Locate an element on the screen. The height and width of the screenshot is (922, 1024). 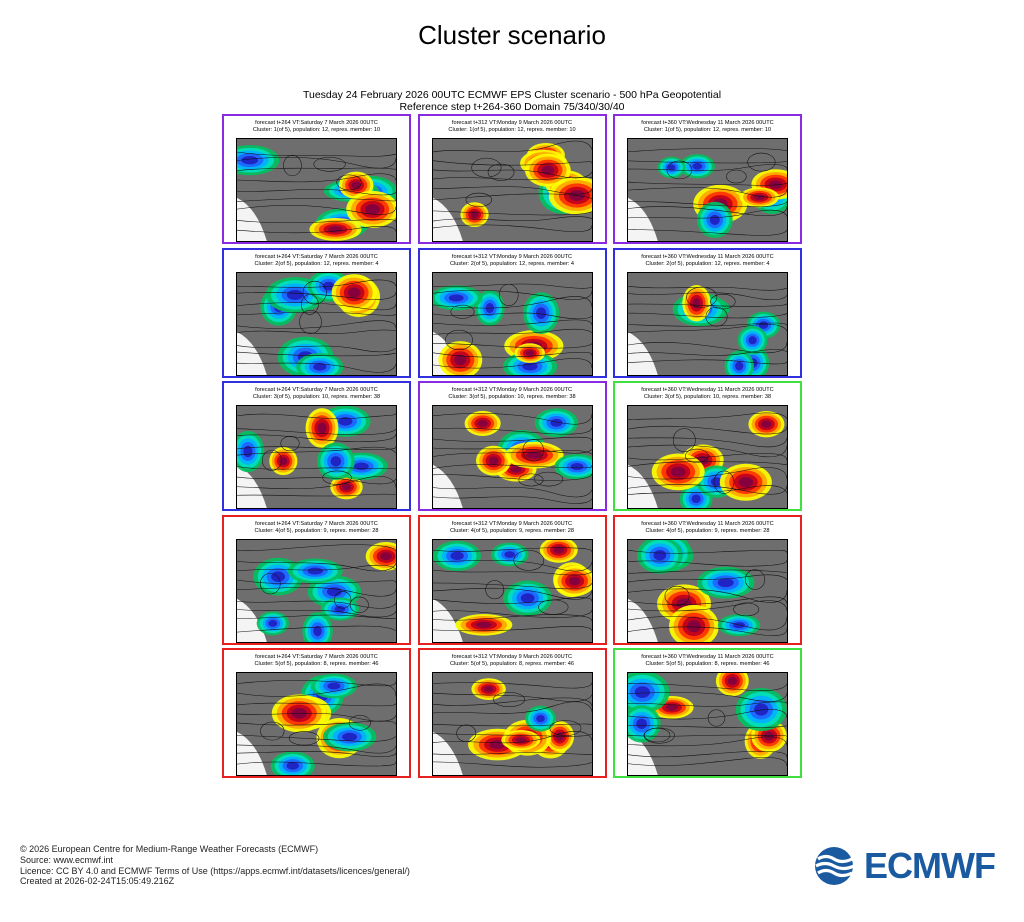
ecmwf-logo: ECMWF is located at coordinates (910, 866).